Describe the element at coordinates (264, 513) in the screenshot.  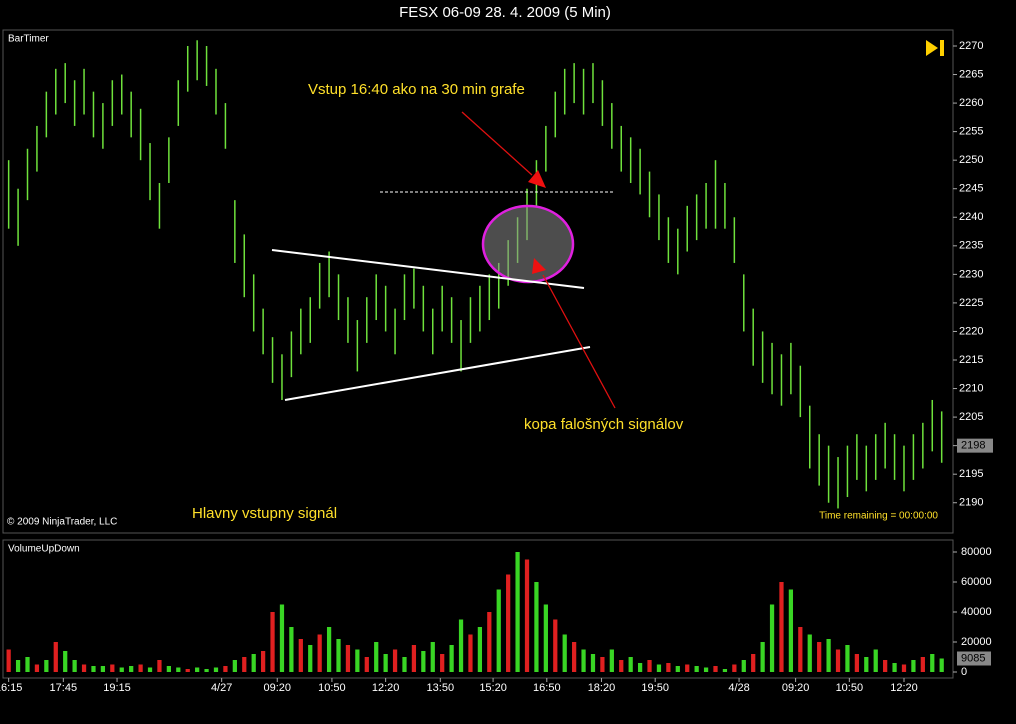
I see `annotation: Hlavny vstupny signál` at that location.